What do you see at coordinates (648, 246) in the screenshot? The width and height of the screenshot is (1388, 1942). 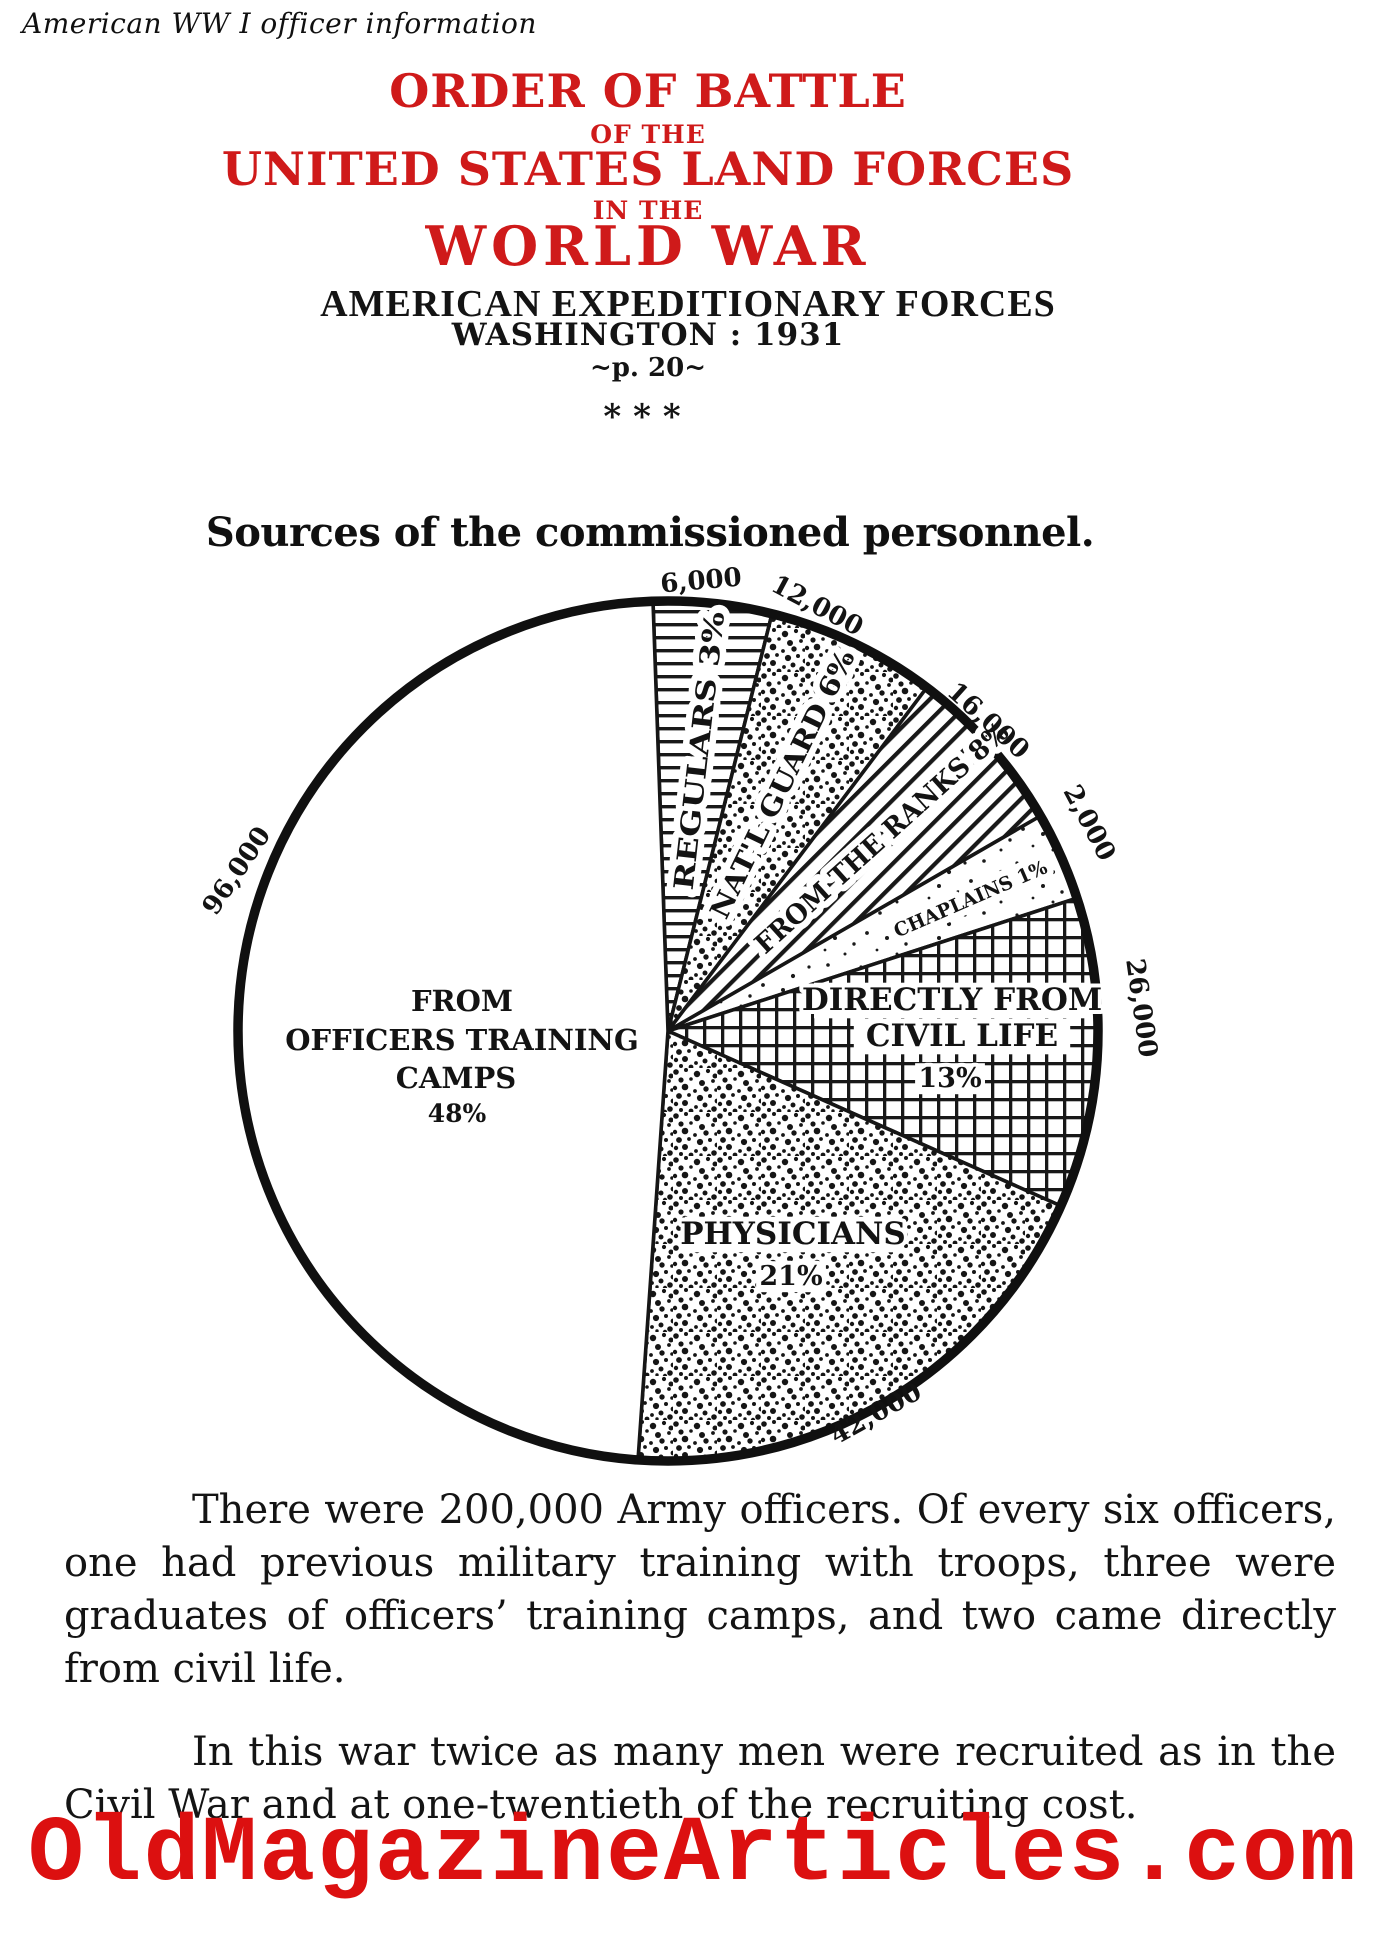 I see `title-world-war: WORLD WAR` at bounding box center [648, 246].